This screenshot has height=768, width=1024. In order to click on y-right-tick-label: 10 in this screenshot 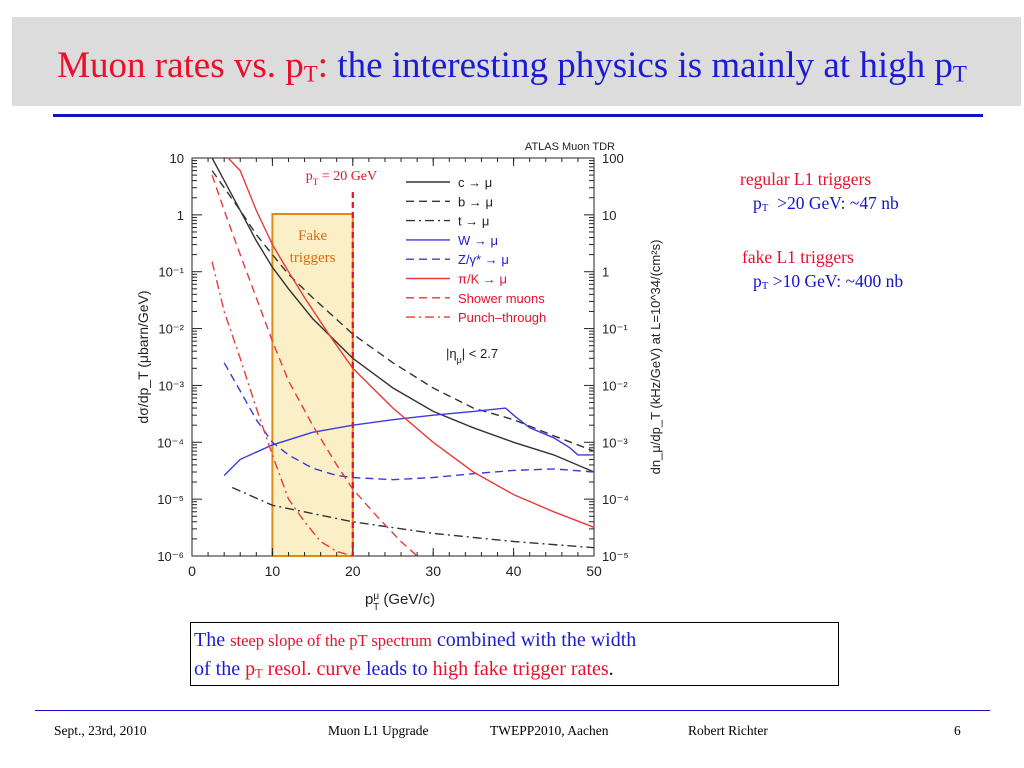, I will do `click(609, 215)`.